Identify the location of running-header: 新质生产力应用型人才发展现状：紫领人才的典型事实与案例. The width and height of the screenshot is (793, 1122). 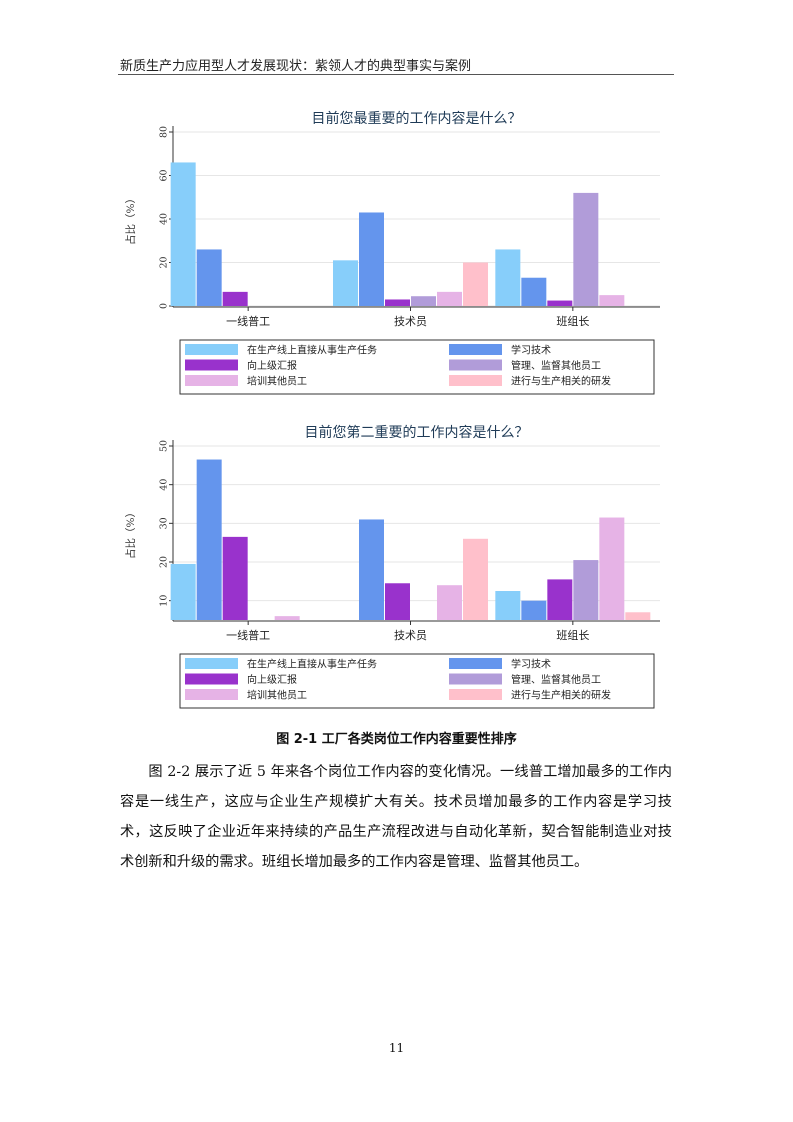
(296, 66).